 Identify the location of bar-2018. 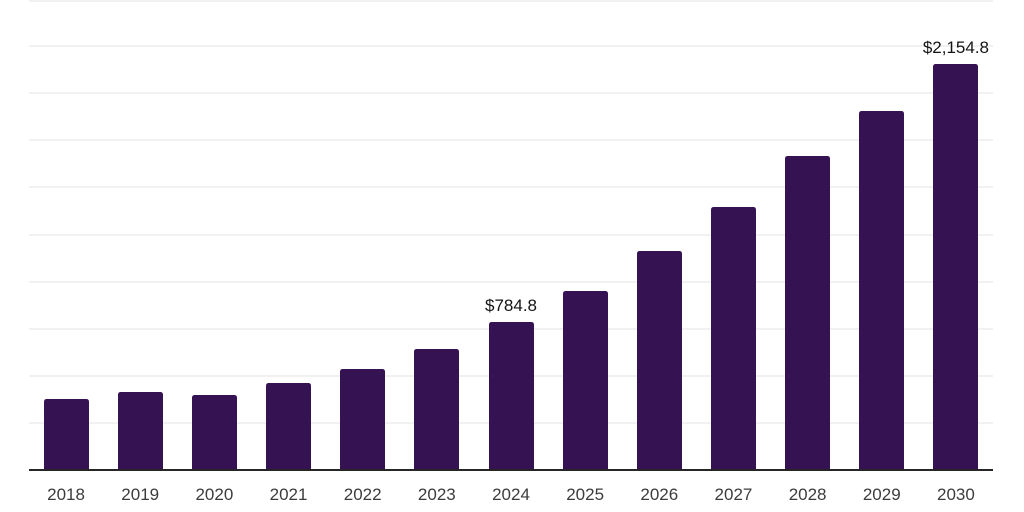
(66, 434).